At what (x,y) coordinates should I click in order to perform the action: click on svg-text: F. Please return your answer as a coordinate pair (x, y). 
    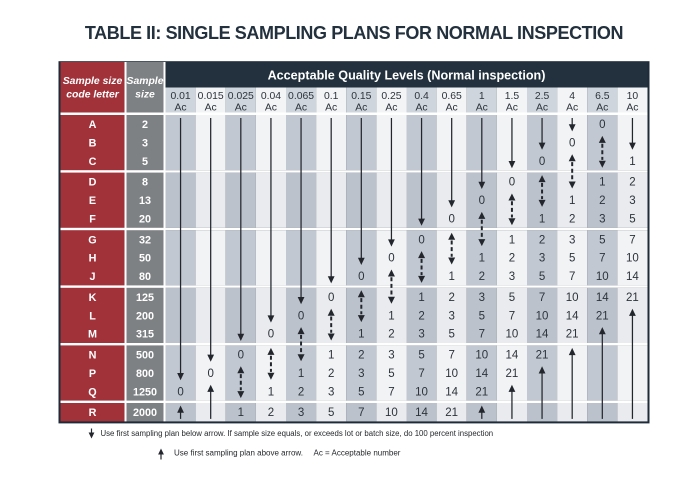
    Looking at the image, I should click on (92, 220).